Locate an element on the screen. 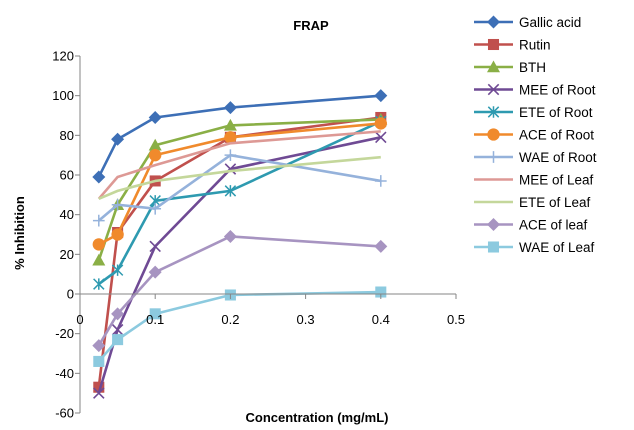 Image resolution: width=634 pixels, height=430 pixels. chart-title: FRAP is located at coordinates (311, 25).